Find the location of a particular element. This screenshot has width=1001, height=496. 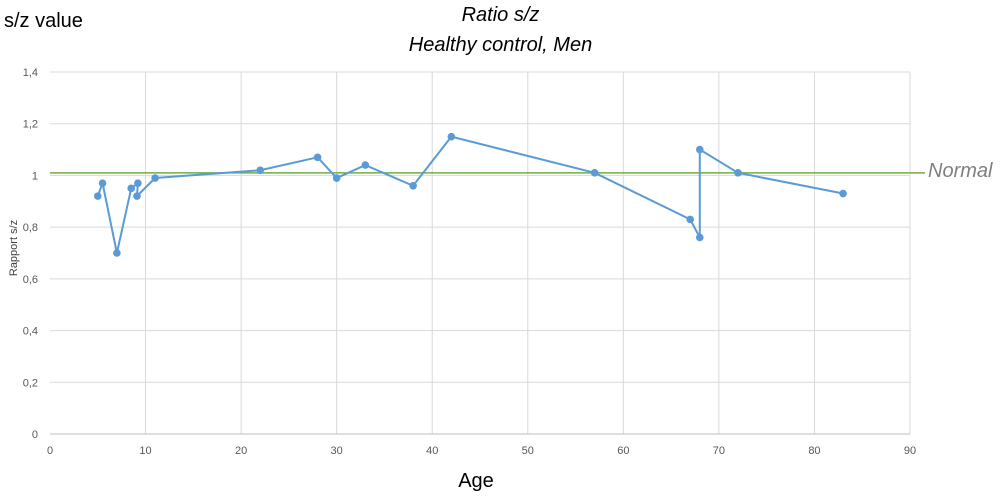

x-tick-label: 50 is located at coordinates (528, 451).